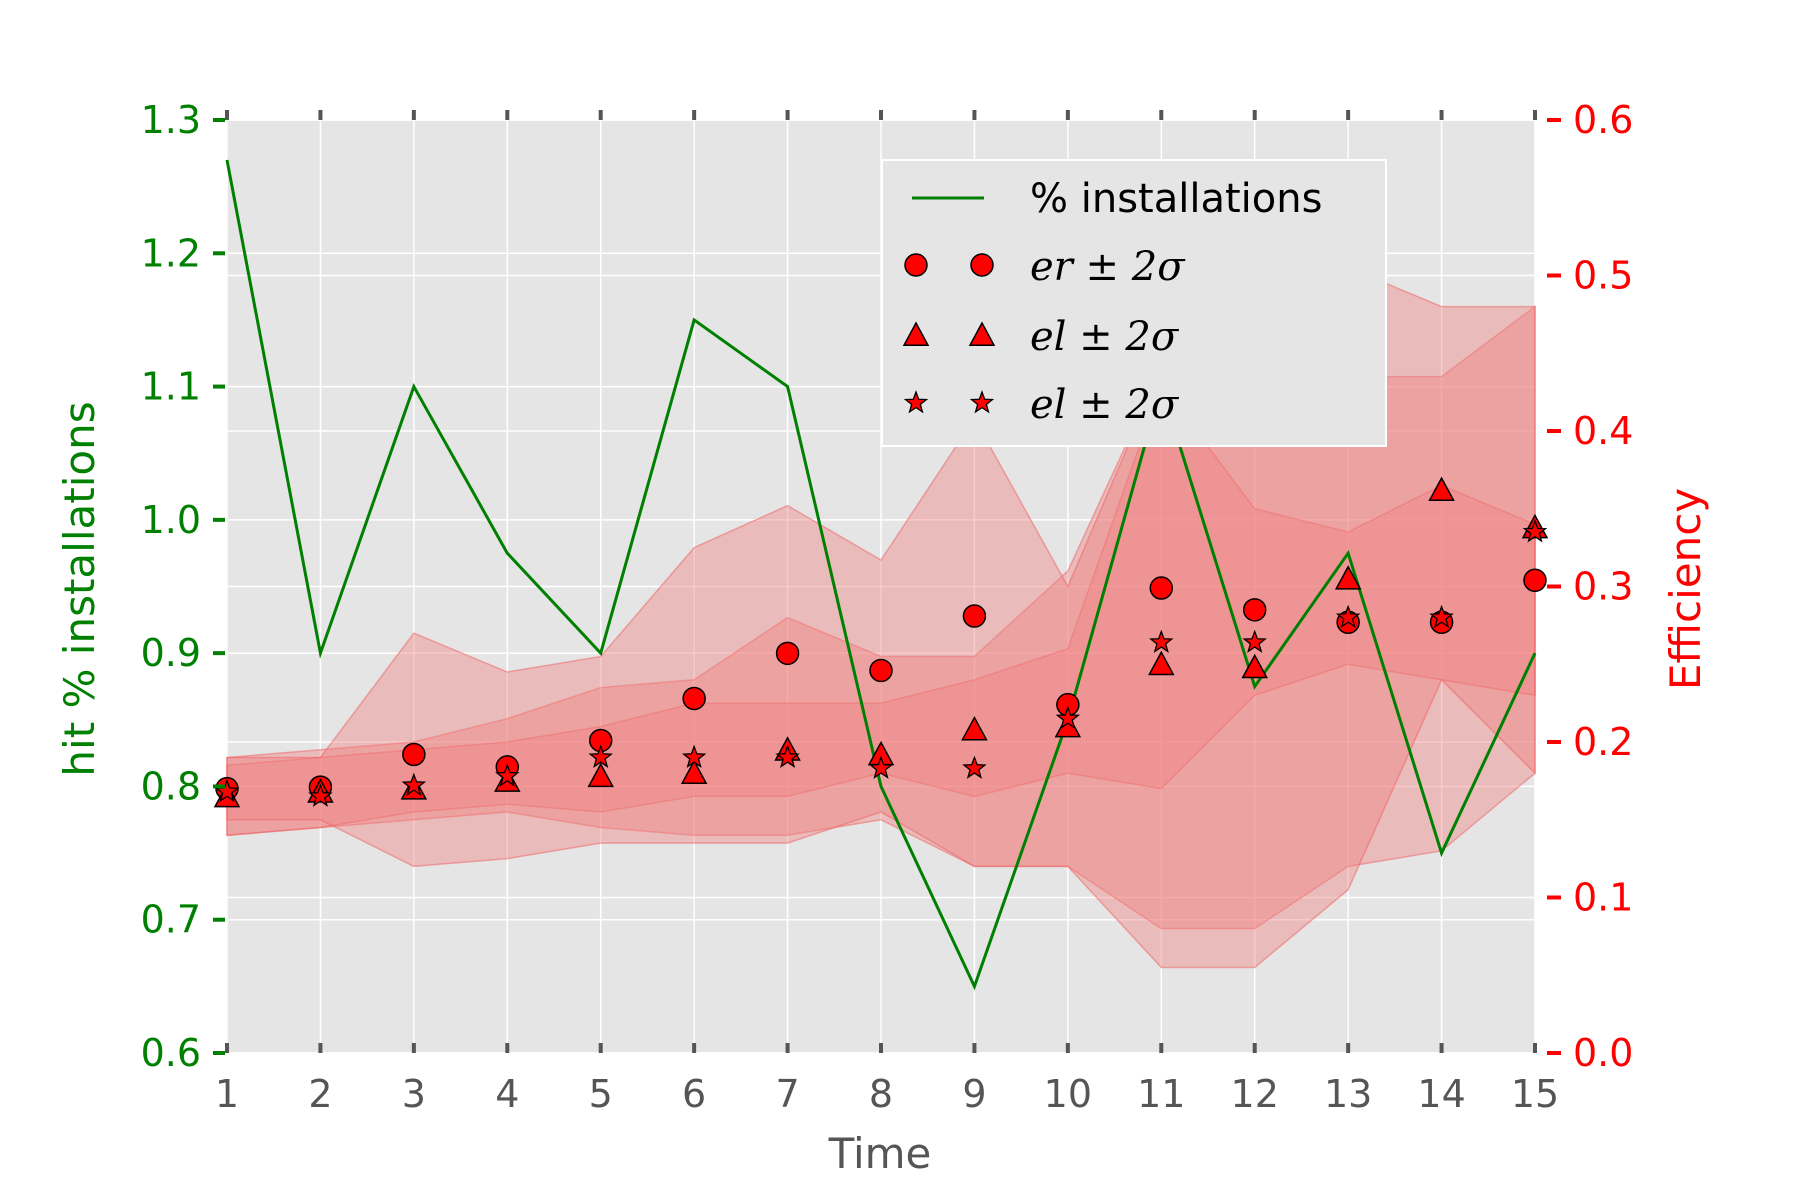  What do you see at coordinates (949, 402) in the screenshot?
I see `legend-swatch-el-star` at bounding box center [949, 402].